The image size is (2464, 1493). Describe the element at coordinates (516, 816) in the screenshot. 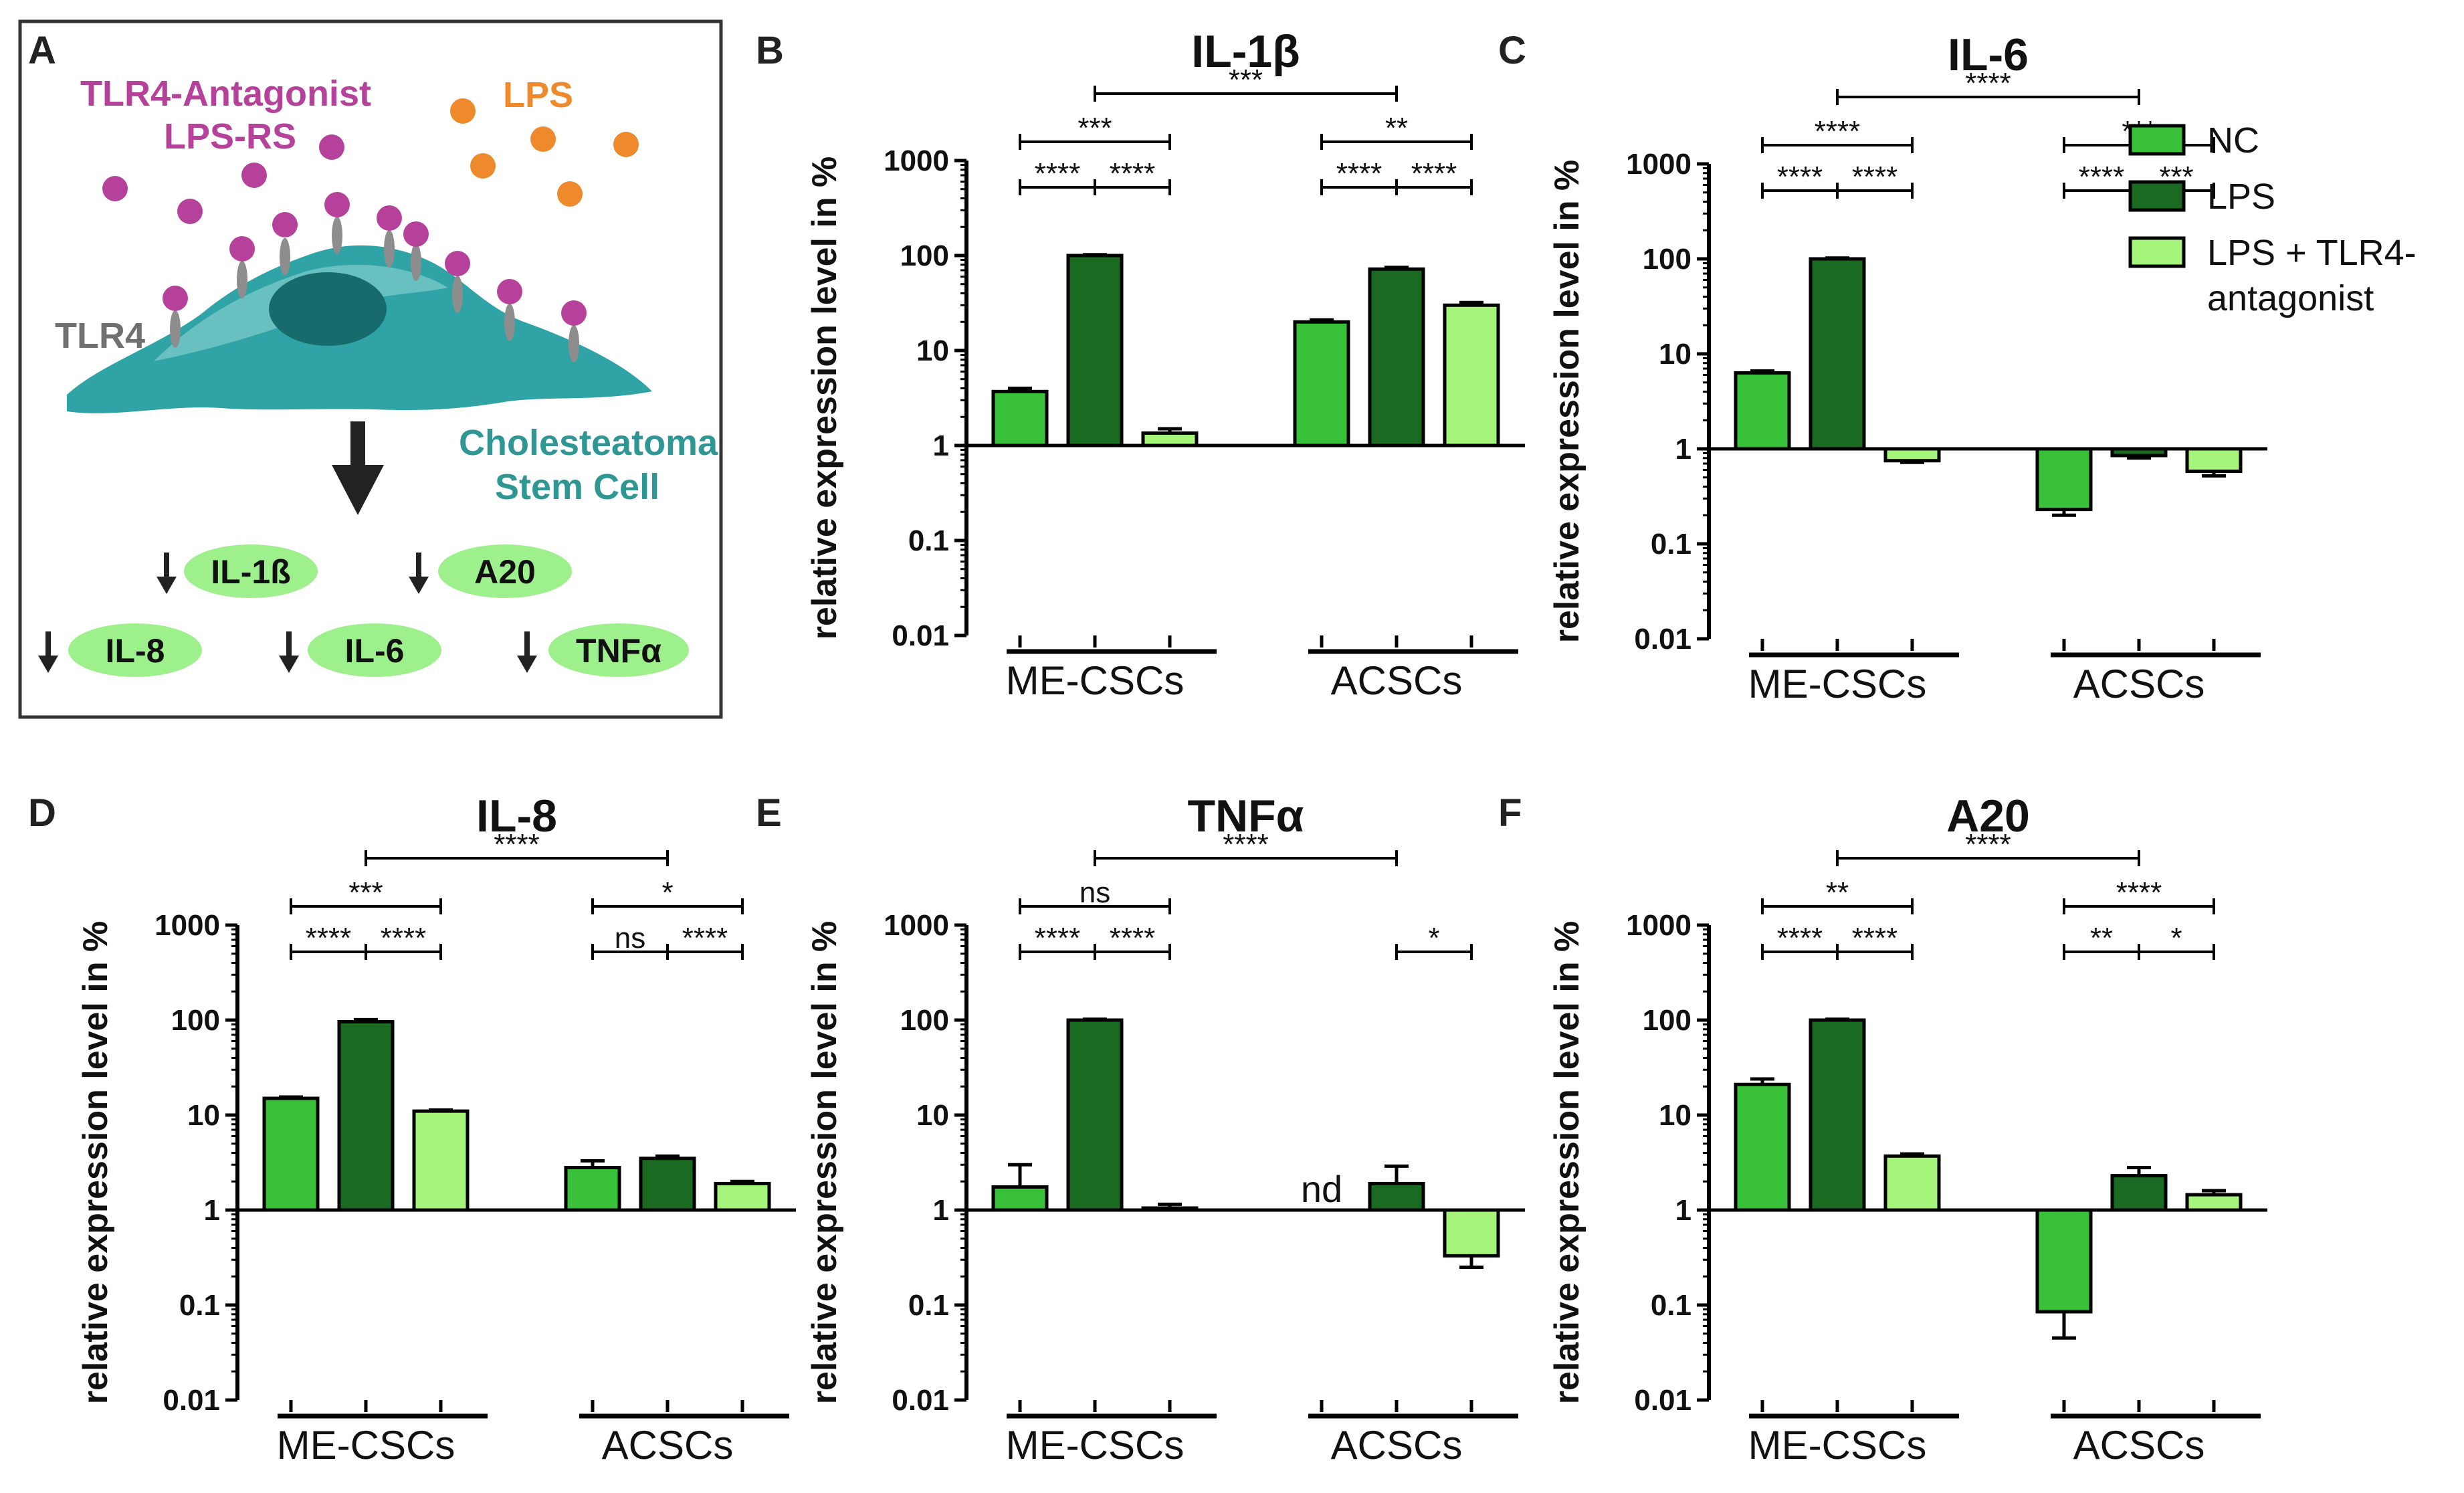

I see `chart-title: IL-8` at that location.